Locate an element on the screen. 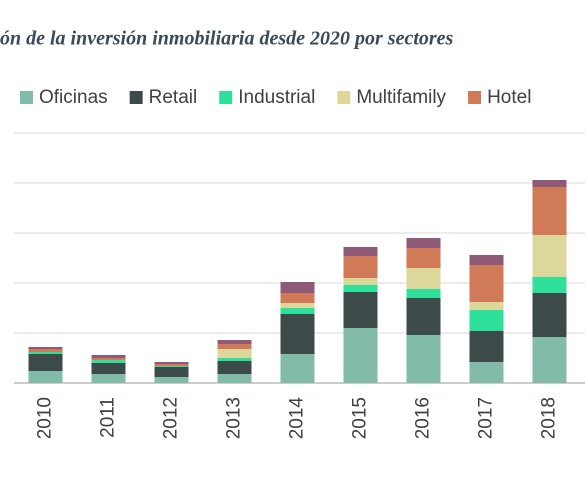  legend-label: Multifamily is located at coordinates (401, 97).